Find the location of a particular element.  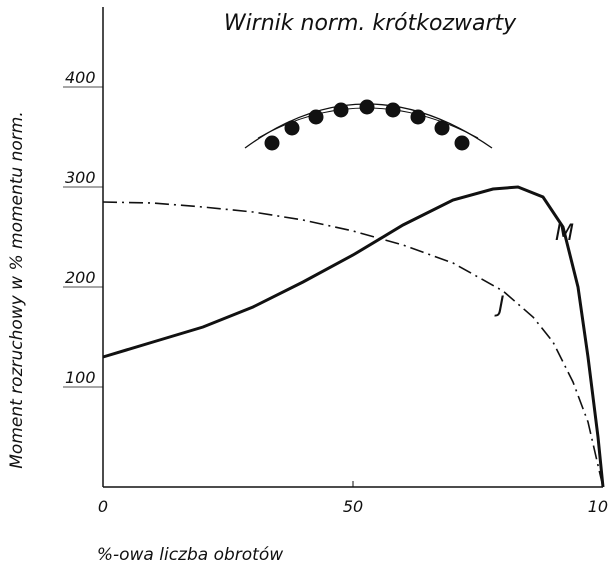

y-tick-label: 300 is located at coordinates (80, 177).